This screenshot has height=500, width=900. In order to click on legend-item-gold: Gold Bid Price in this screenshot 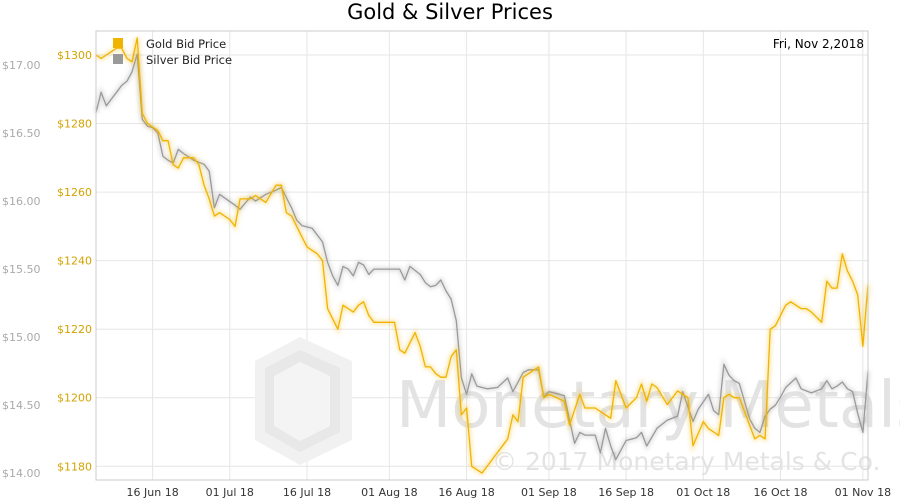, I will do `click(169, 44)`.